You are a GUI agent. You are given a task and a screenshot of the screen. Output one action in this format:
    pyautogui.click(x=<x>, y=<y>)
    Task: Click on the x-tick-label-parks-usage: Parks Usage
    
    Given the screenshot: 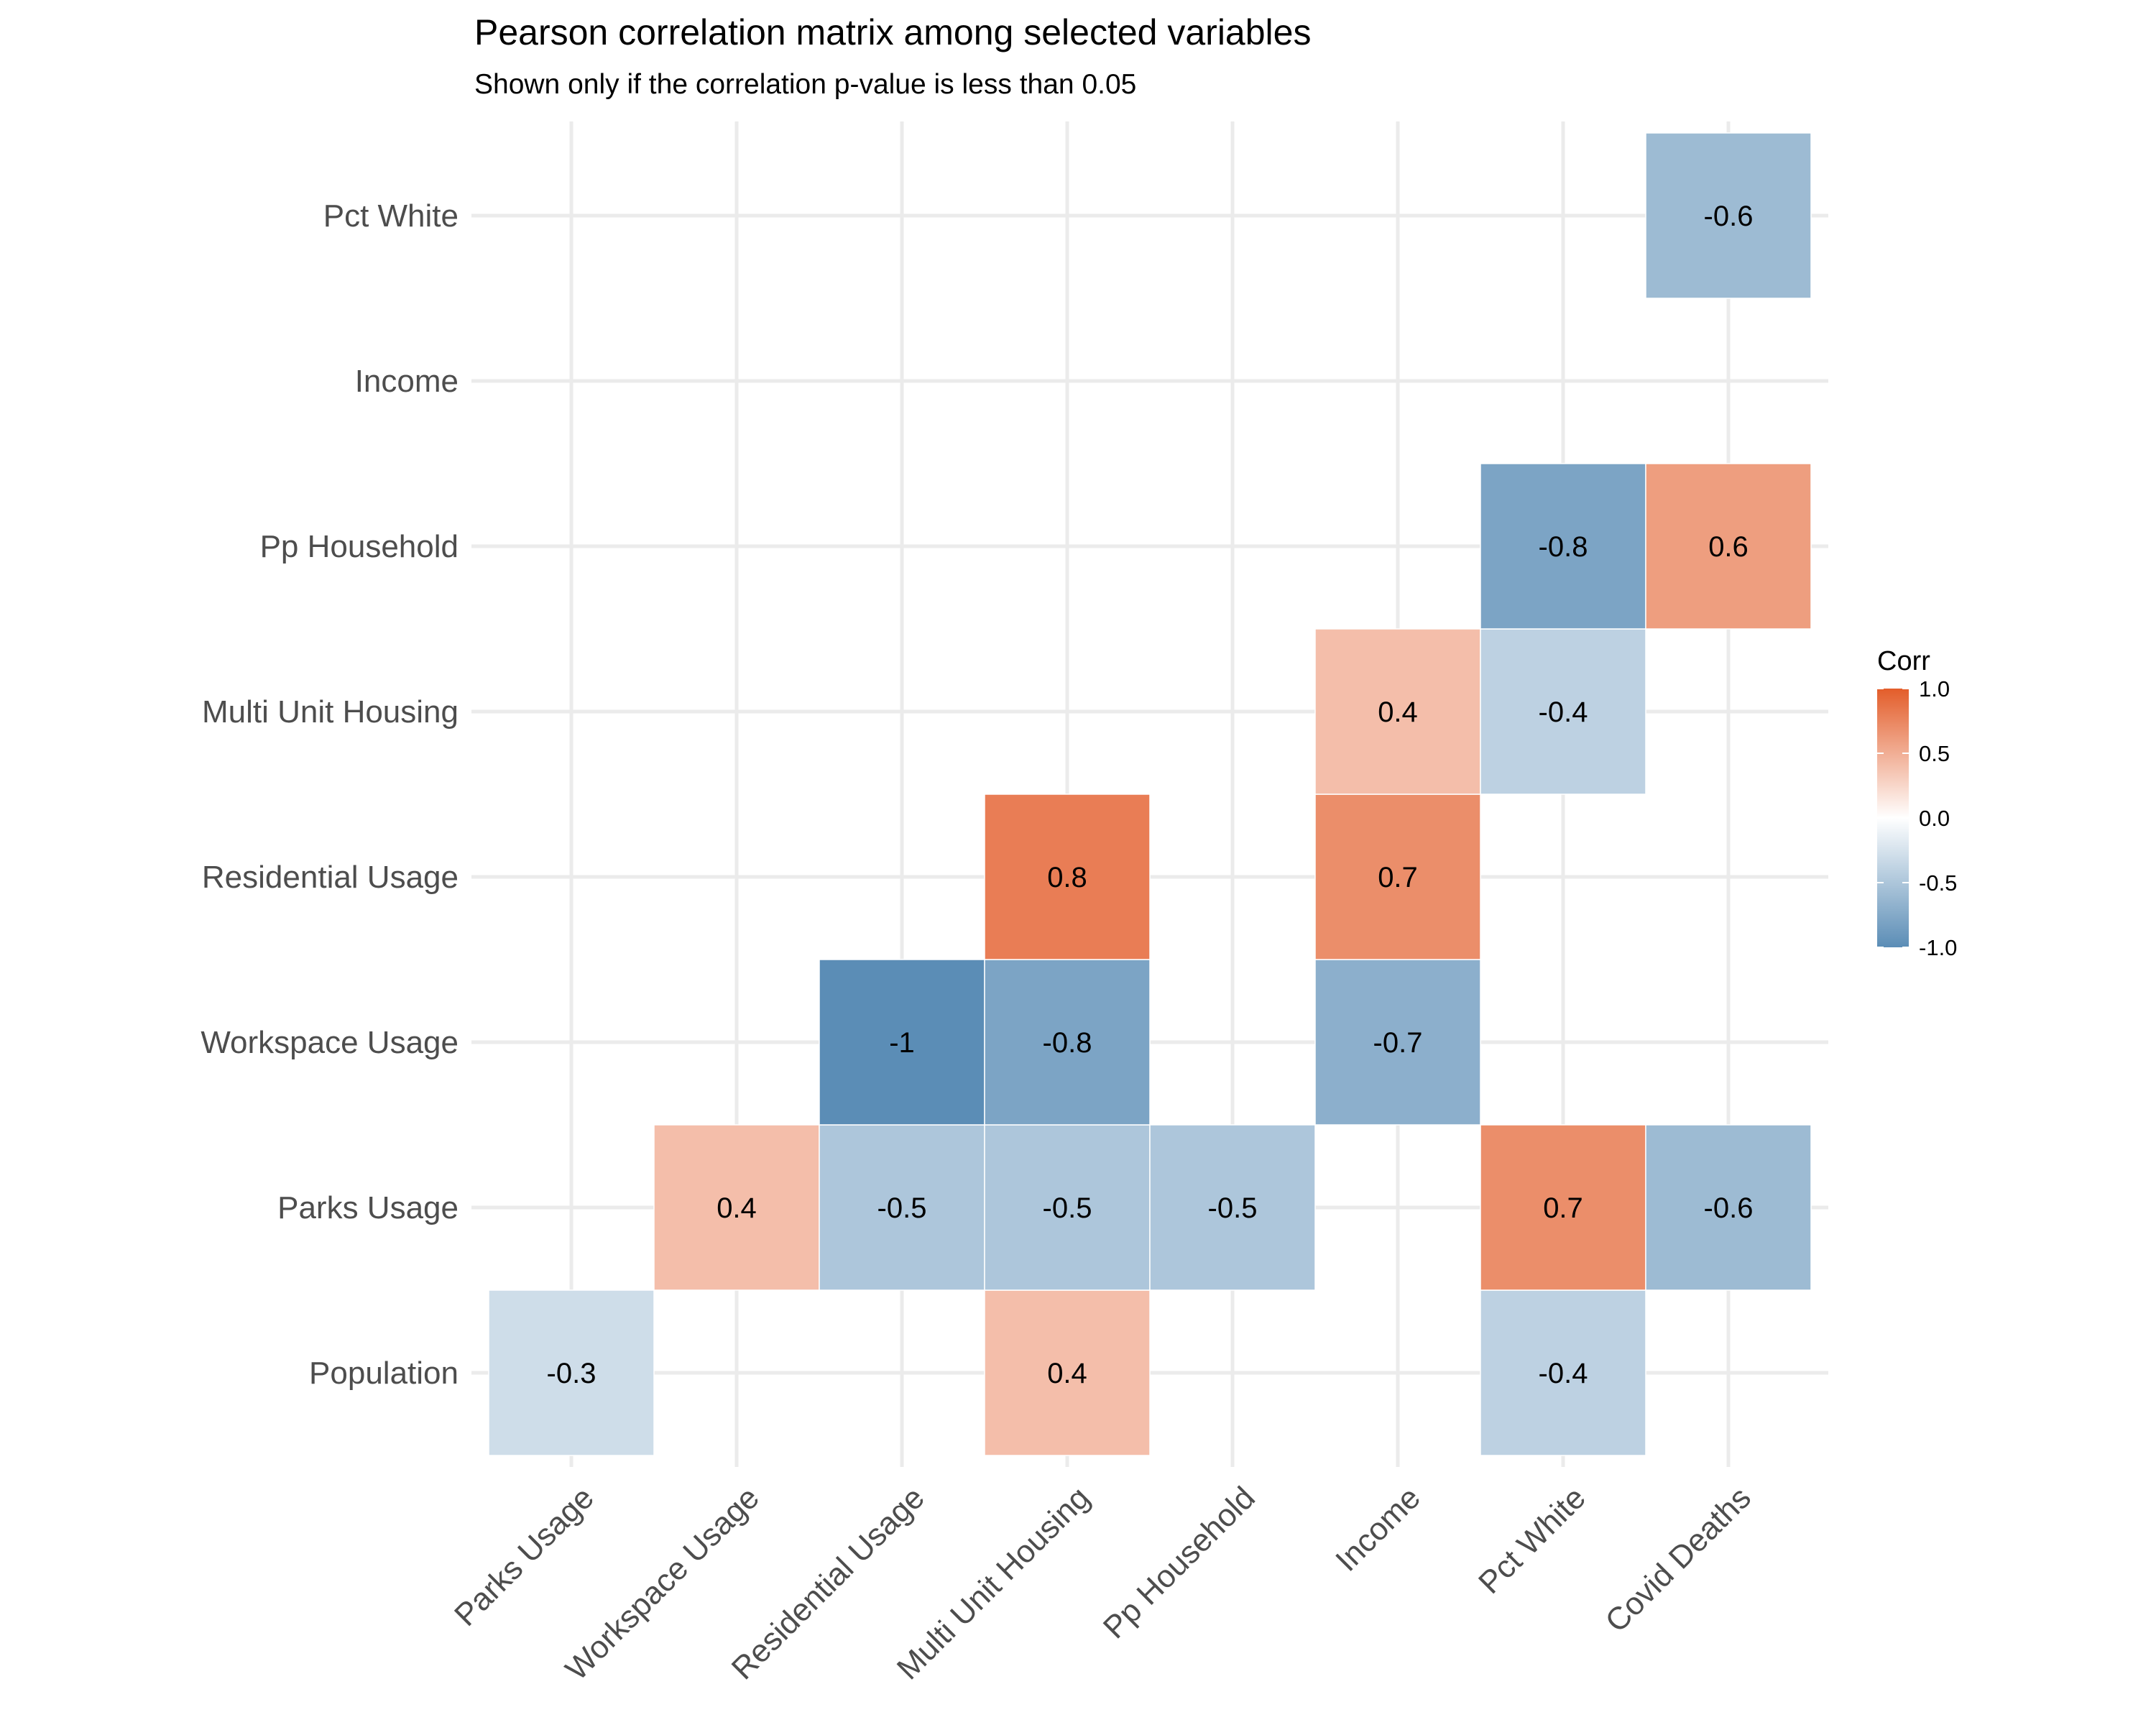 What is the action you would take?
    pyautogui.click(x=525, y=1556)
    